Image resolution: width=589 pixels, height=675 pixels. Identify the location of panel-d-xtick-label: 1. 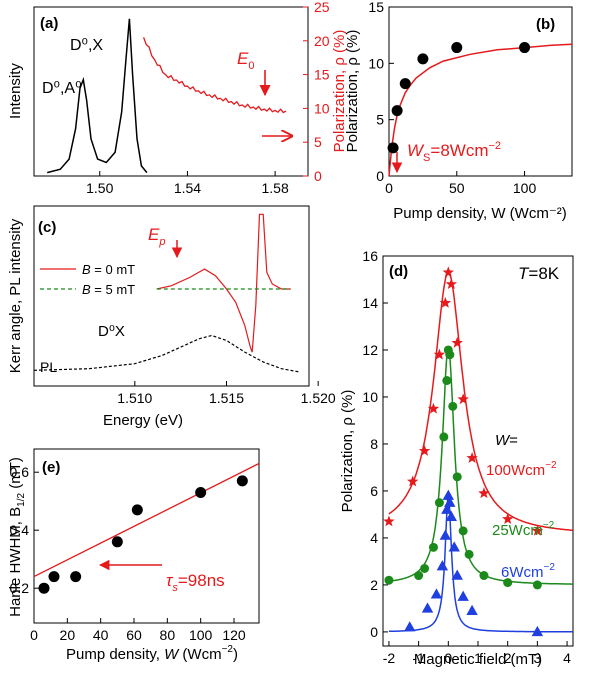
(478, 658).